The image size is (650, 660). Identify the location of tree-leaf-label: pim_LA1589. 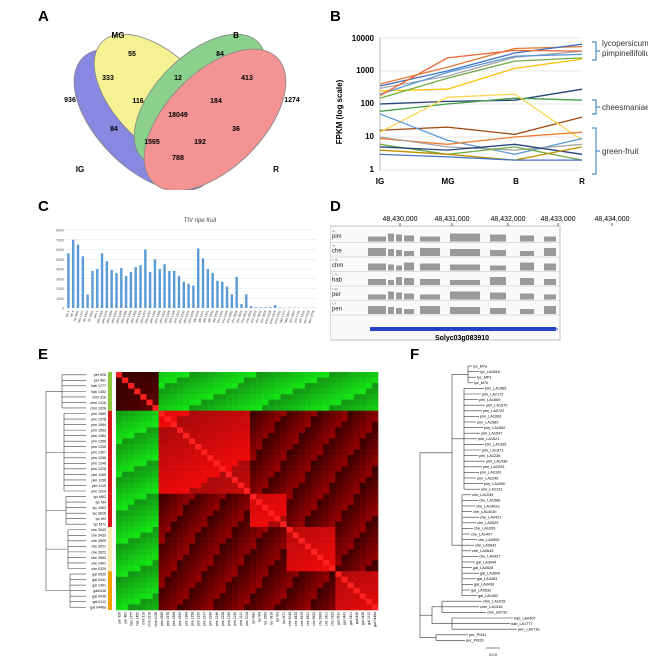
(487, 422).